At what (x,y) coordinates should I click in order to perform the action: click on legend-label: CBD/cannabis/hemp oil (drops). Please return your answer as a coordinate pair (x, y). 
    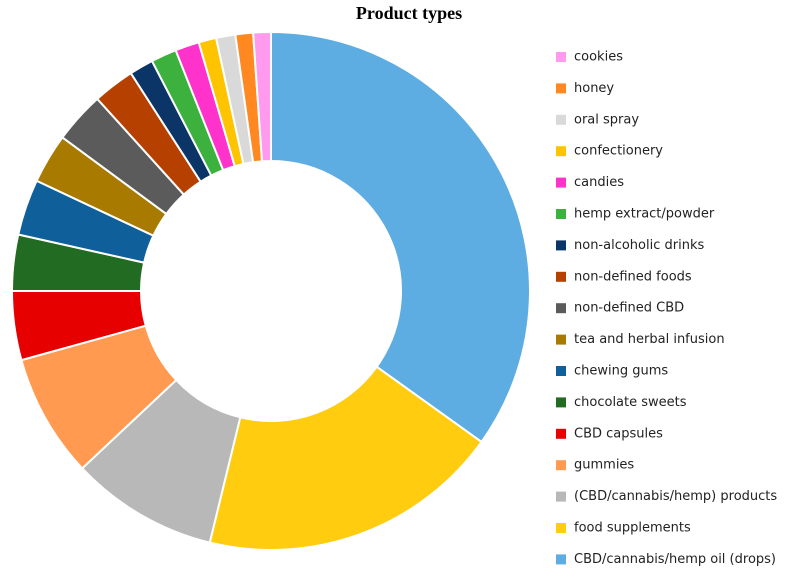
    Looking at the image, I should click on (675, 559).